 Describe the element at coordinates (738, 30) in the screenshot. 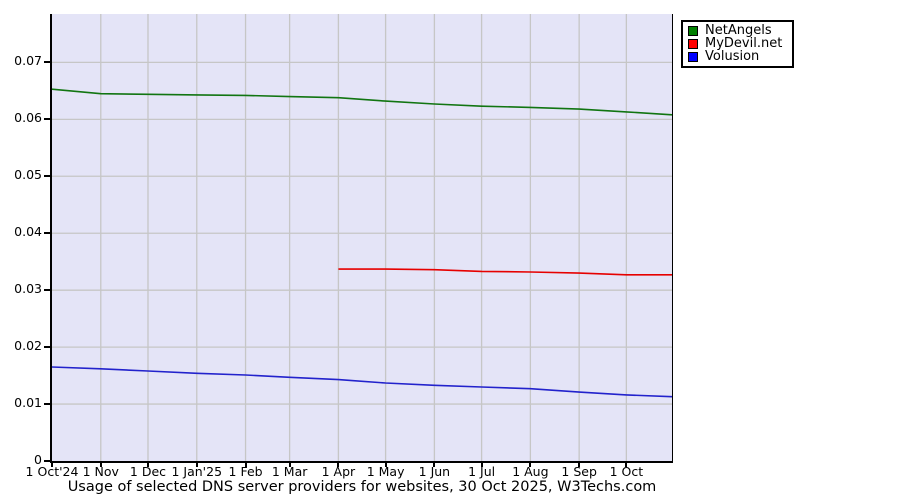

I see `legend-label: NetAngels` at that location.